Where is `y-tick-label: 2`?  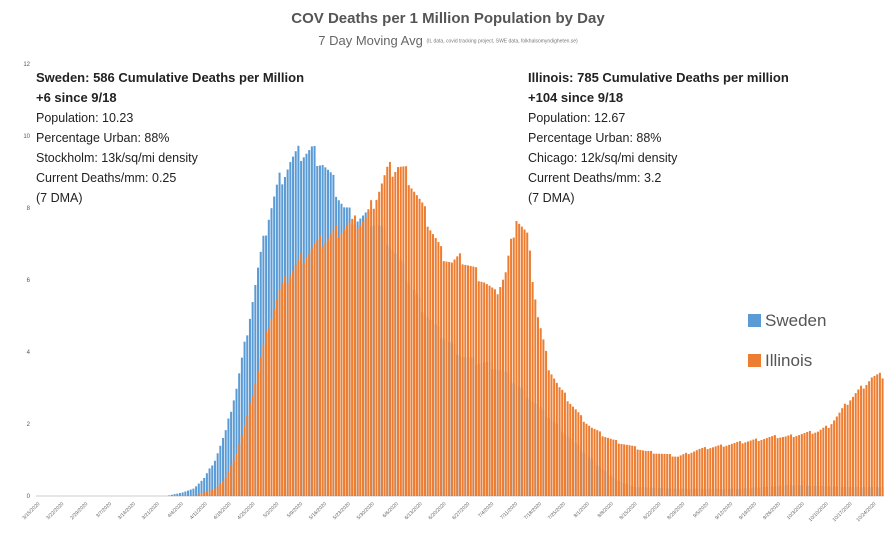
y-tick-label: 2 is located at coordinates (29, 425).